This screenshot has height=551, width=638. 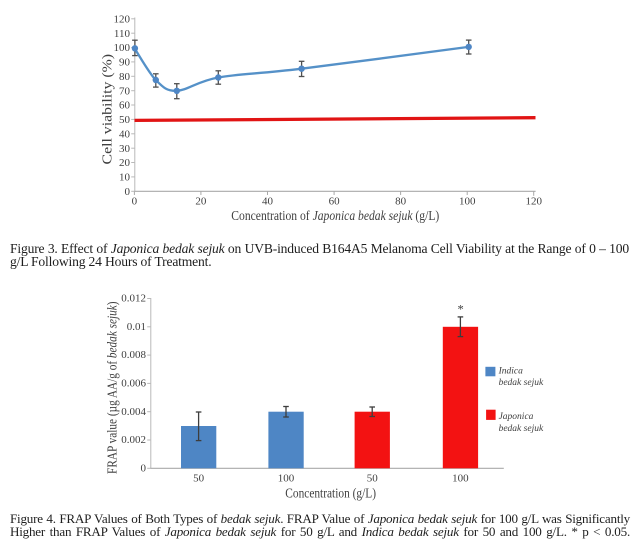 What do you see at coordinates (136, 327) in the screenshot?
I see `svg-text: 0.01` at bounding box center [136, 327].